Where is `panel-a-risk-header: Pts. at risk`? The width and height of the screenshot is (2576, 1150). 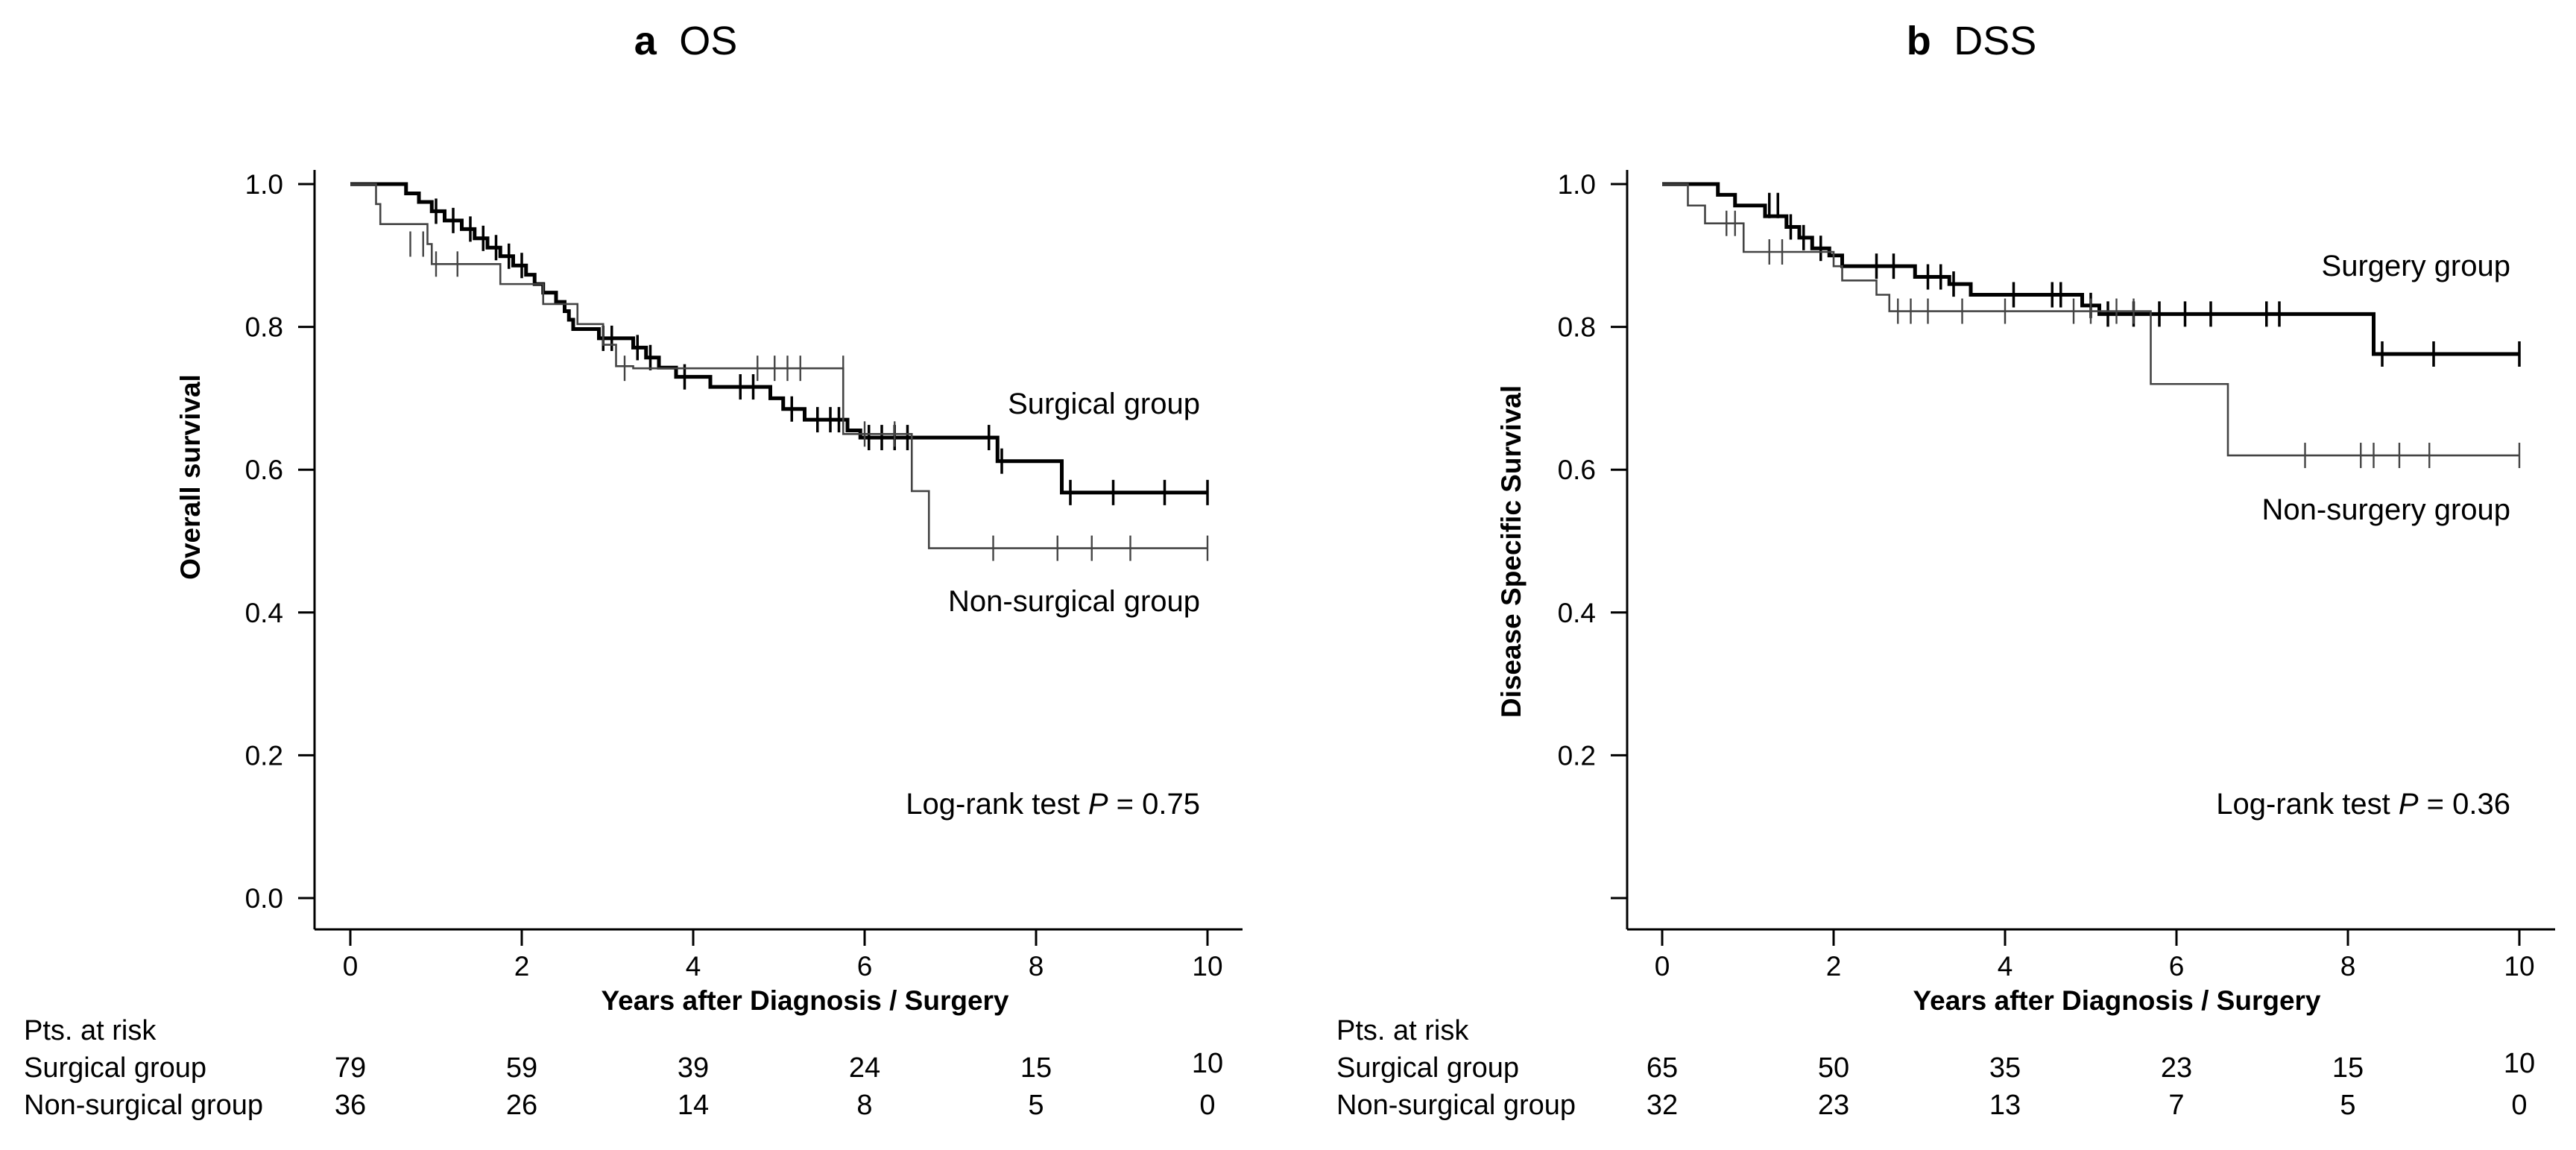
panel-a-risk-header: Pts. at risk is located at coordinates (91, 1030).